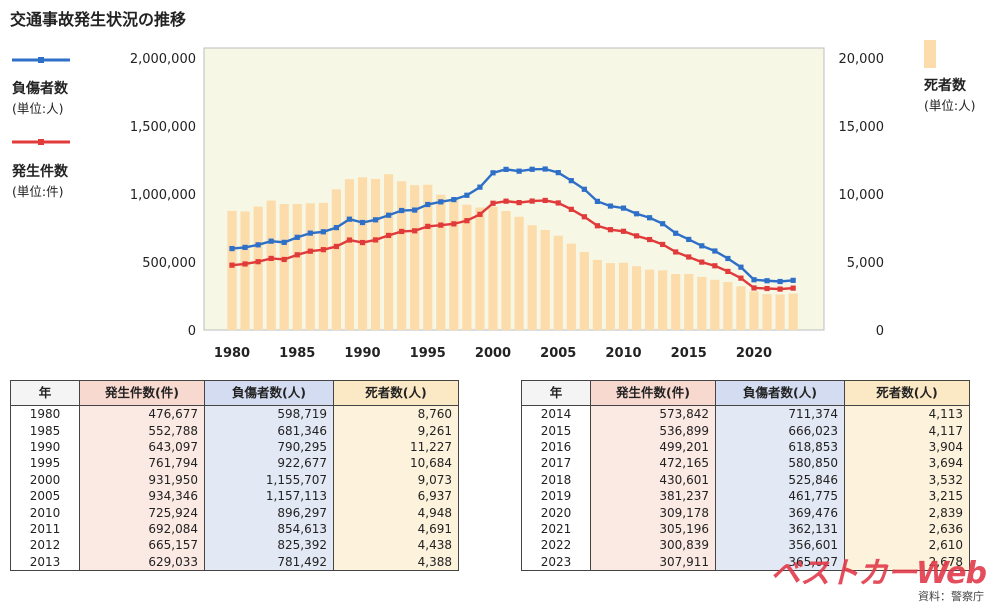 The height and width of the screenshot is (606, 1000). I want to click on cell-accidents: 552,788, so click(142, 430).